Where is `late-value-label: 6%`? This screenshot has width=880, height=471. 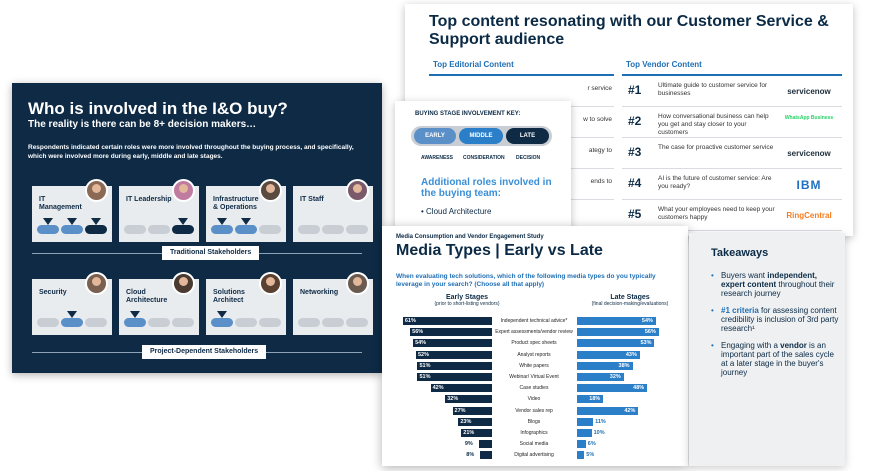 late-value-label: 6% is located at coordinates (591, 444).